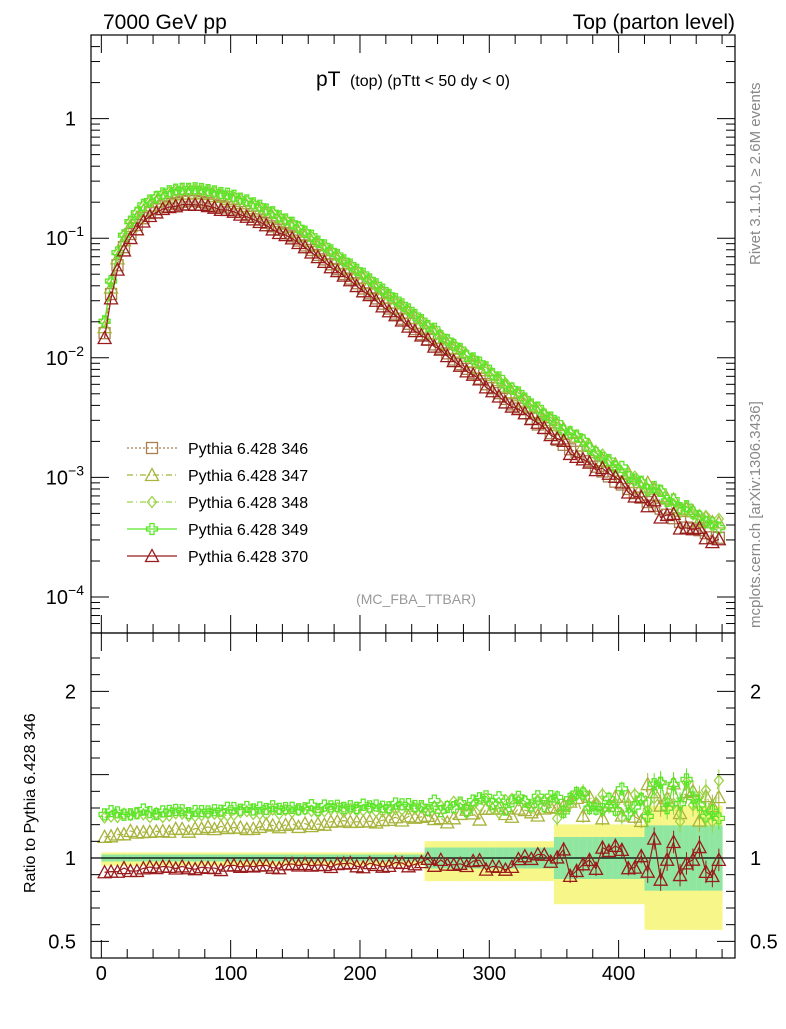  Describe the element at coordinates (755, 859) in the screenshot. I see `ratio-y-tick-label-right: 1` at that location.